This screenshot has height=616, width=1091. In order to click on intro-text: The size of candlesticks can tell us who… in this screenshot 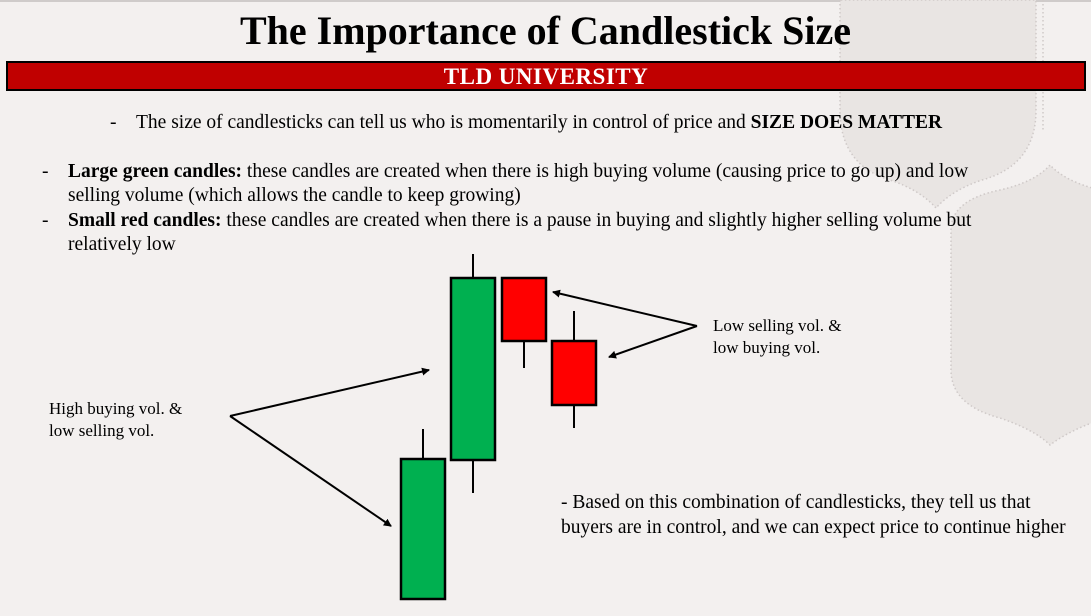, I will do `click(539, 123)`.